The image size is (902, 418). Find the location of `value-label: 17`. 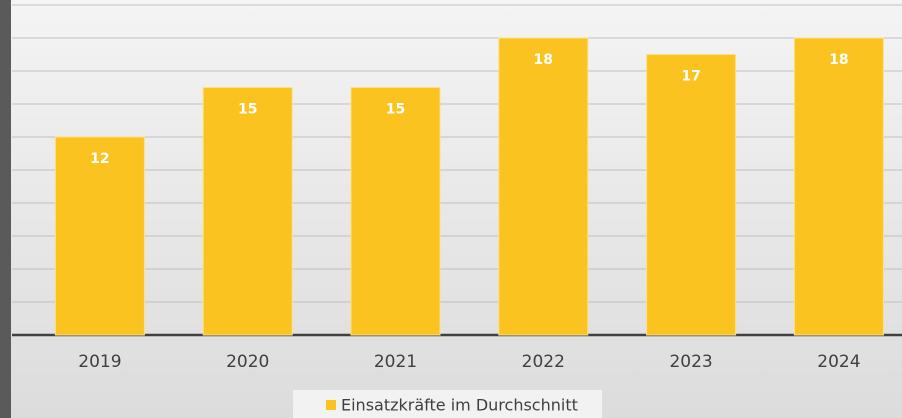

value-label: 17 is located at coordinates (690, 77).